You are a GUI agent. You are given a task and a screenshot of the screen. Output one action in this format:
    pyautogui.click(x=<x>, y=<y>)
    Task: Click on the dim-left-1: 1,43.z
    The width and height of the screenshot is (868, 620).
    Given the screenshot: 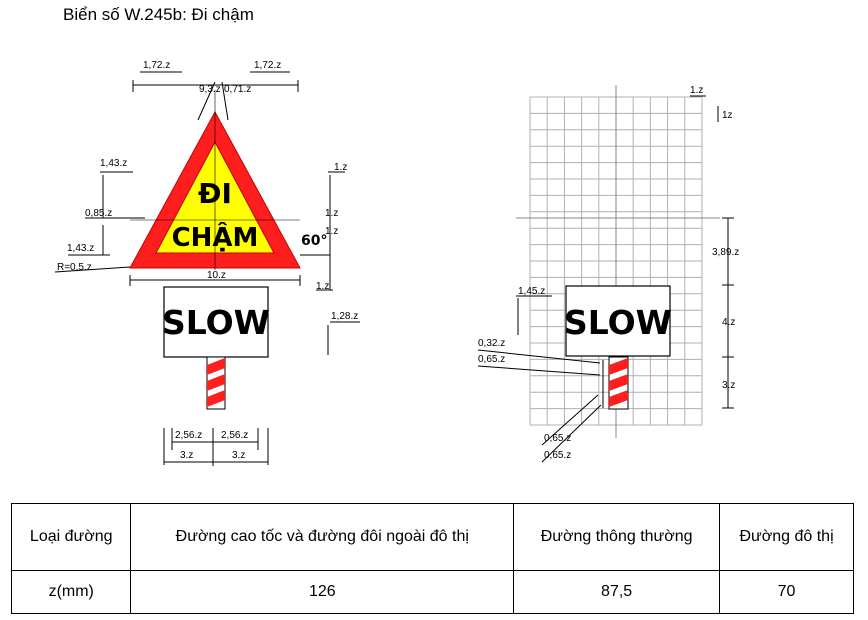 What is the action you would take?
    pyautogui.click(x=113, y=163)
    